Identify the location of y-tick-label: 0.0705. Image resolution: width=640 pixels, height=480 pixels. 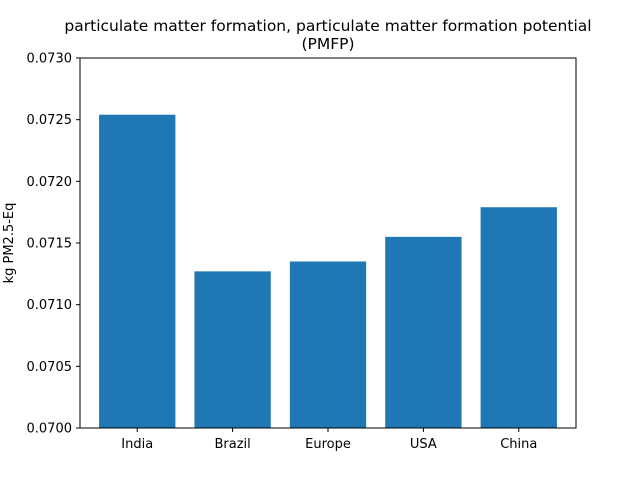
(50, 367).